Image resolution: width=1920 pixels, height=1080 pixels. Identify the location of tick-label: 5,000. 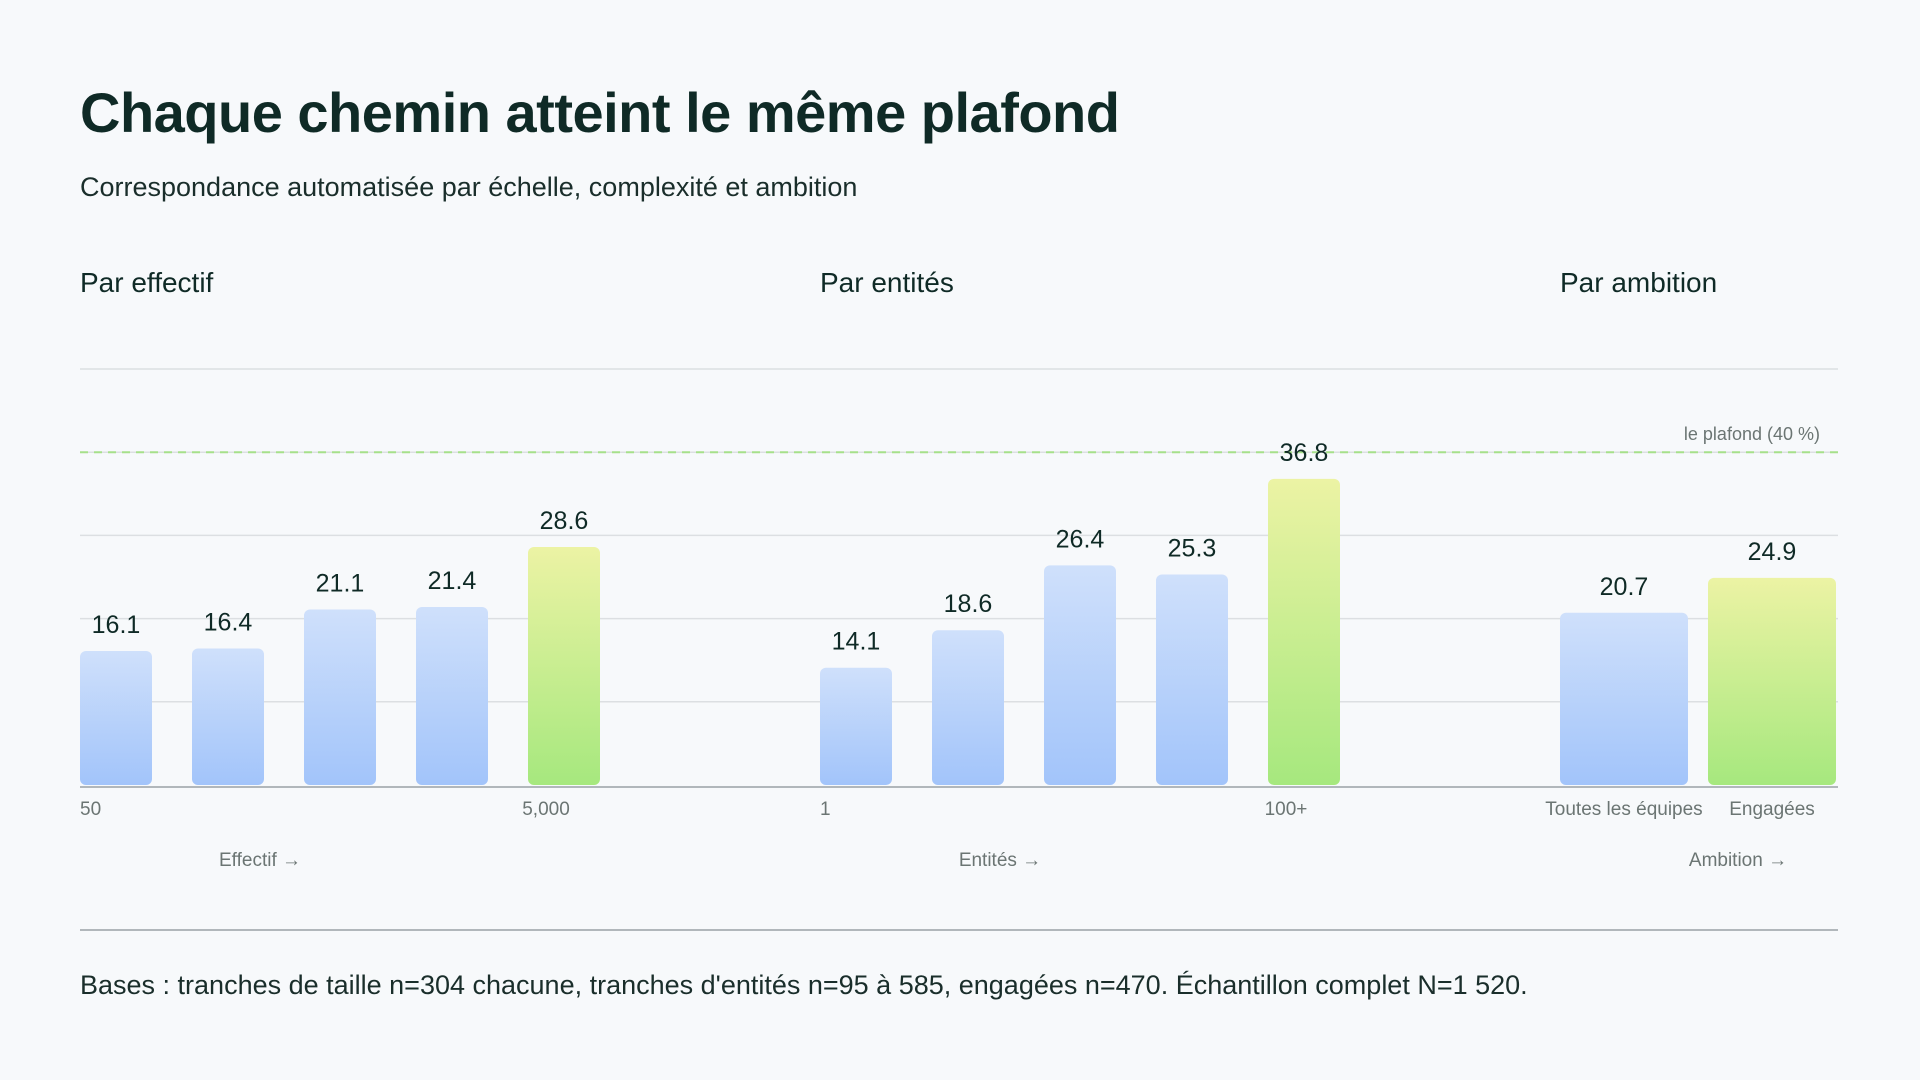
(546, 809).